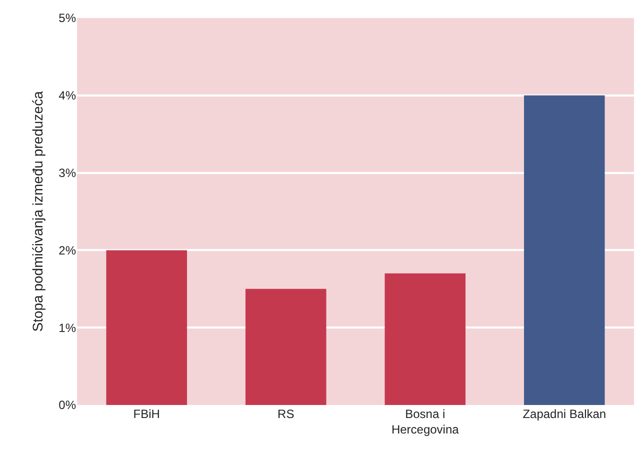  Describe the element at coordinates (67, 250) in the screenshot. I see `y-tick-label: 2%` at that location.